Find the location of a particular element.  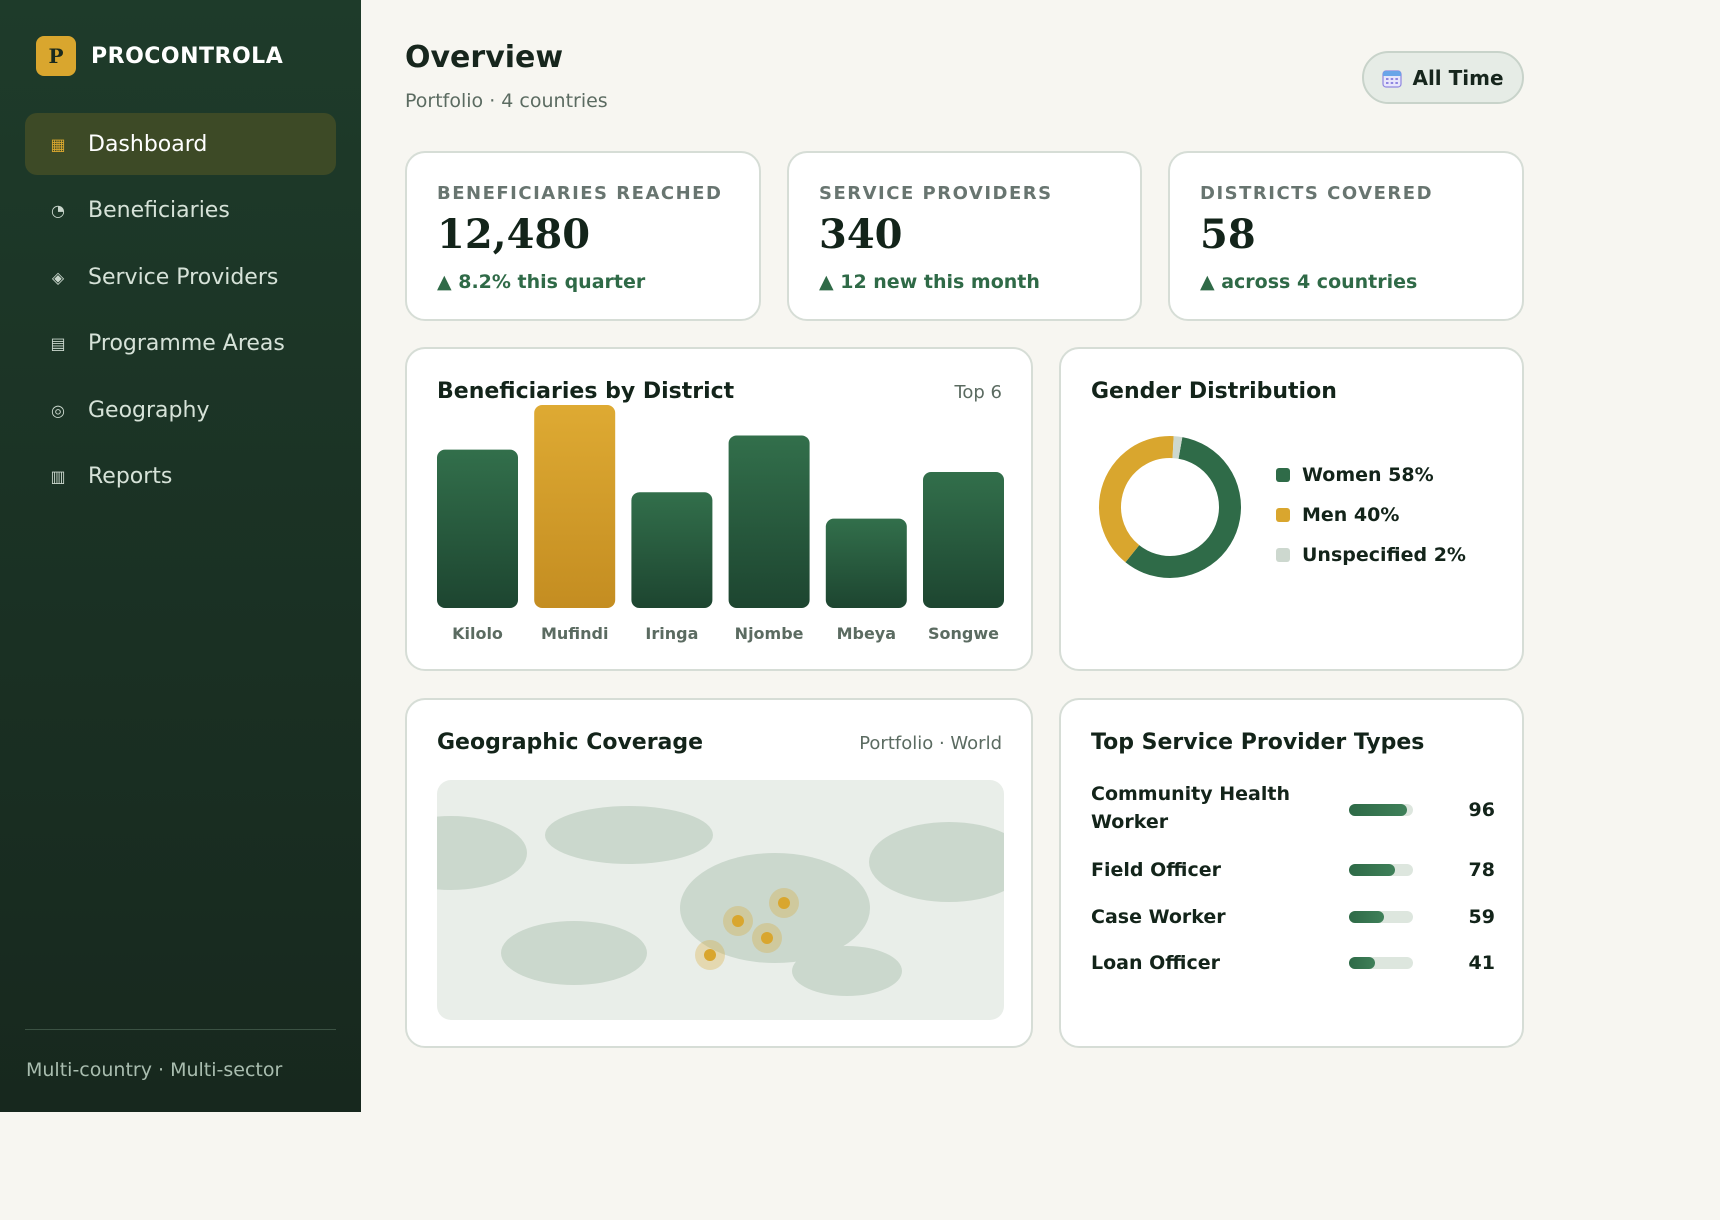

stat-value: 340 is located at coordinates (861, 234).